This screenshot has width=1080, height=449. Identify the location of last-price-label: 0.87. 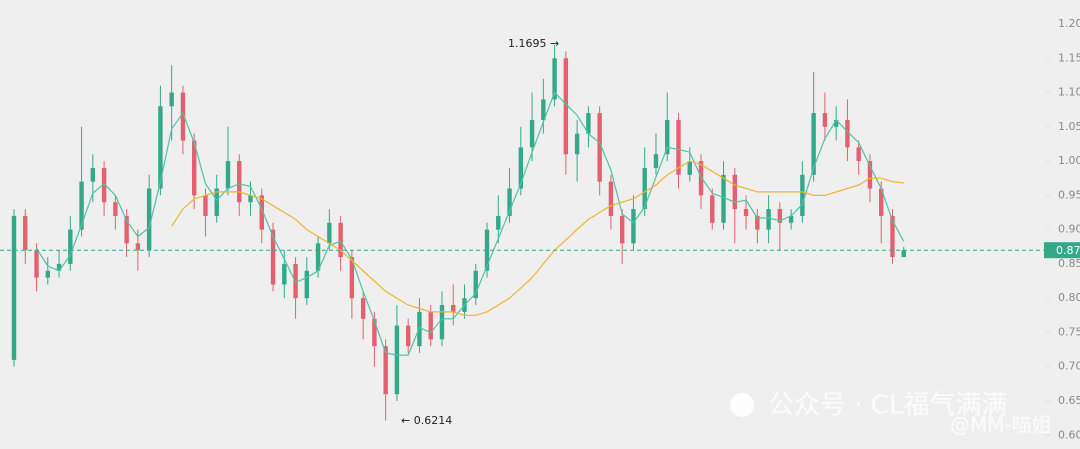
(1068, 250).